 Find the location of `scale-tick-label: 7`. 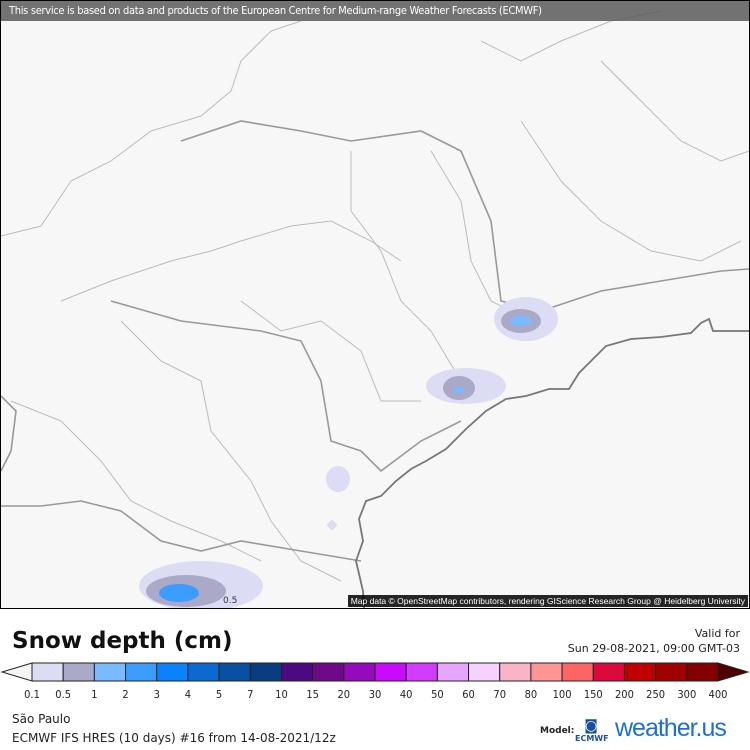

scale-tick-label: 7 is located at coordinates (250, 694).